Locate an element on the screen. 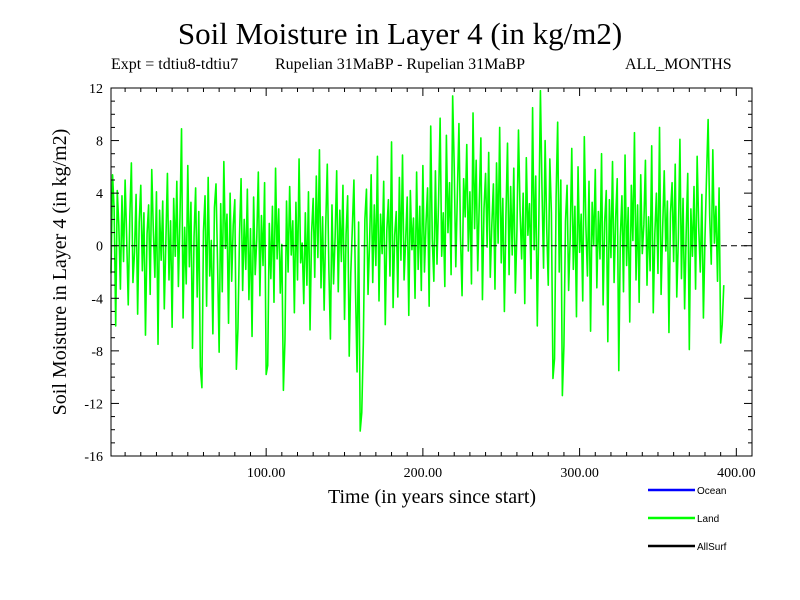  x-tick-label: 300.00 is located at coordinates (579, 473).